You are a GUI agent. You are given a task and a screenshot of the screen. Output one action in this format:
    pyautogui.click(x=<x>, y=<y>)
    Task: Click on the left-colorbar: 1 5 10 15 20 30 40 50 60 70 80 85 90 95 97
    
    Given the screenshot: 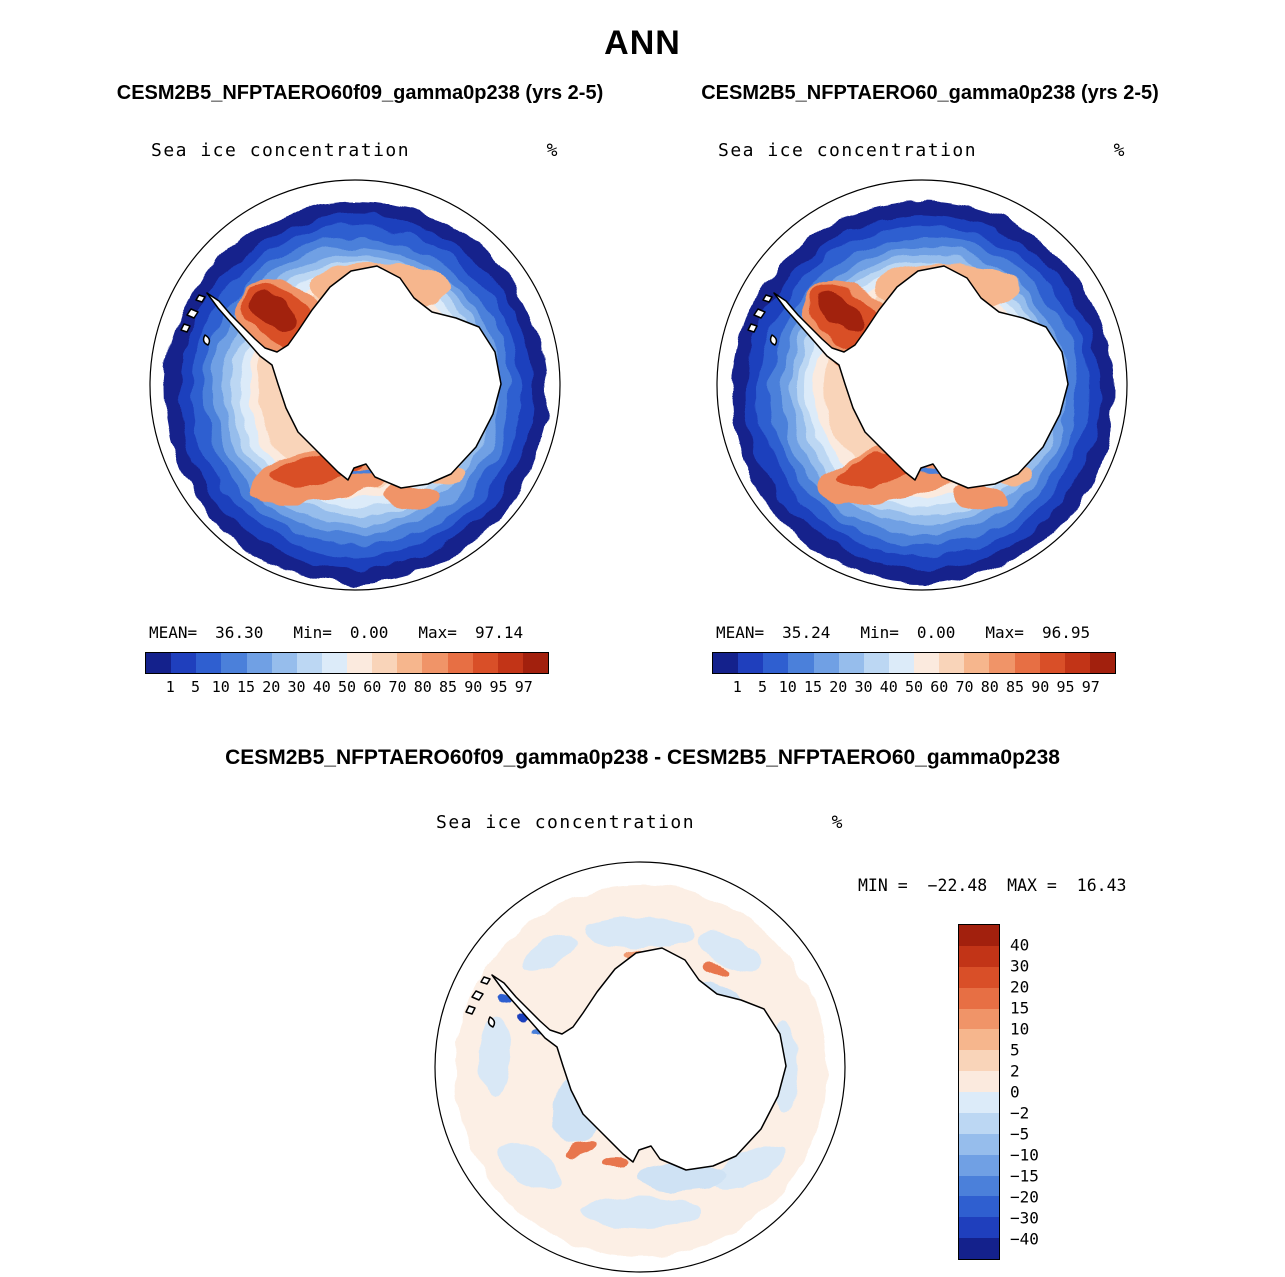 What is the action you would take?
    pyautogui.click(x=347, y=674)
    